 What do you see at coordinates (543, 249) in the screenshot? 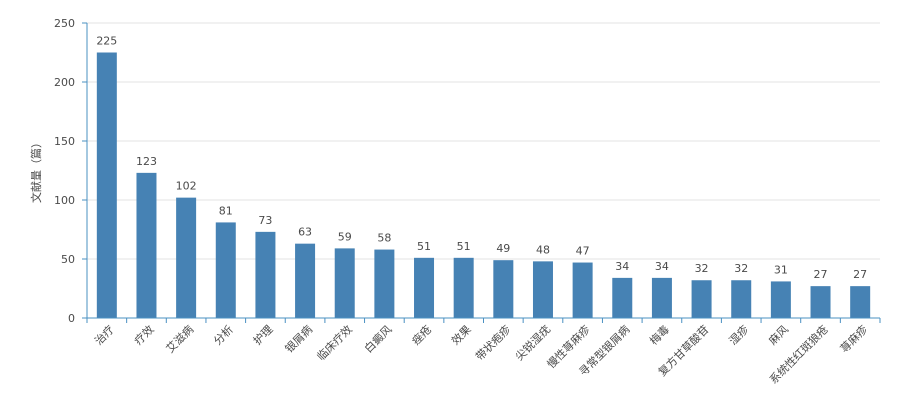
I see `bar-value-label: 48` at bounding box center [543, 249].